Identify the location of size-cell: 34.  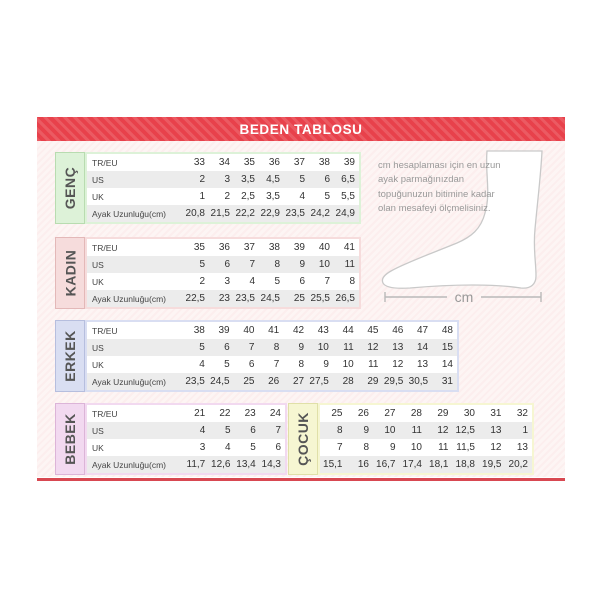
(224, 162).